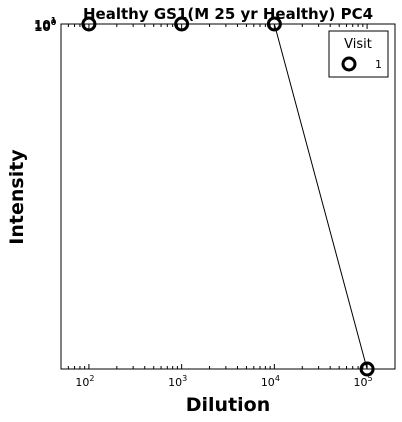 This screenshot has height=422, width=402. What do you see at coordinates (17, 197) in the screenshot?
I see `y-axis-label: Intensity` at bounding box center [17, 197].